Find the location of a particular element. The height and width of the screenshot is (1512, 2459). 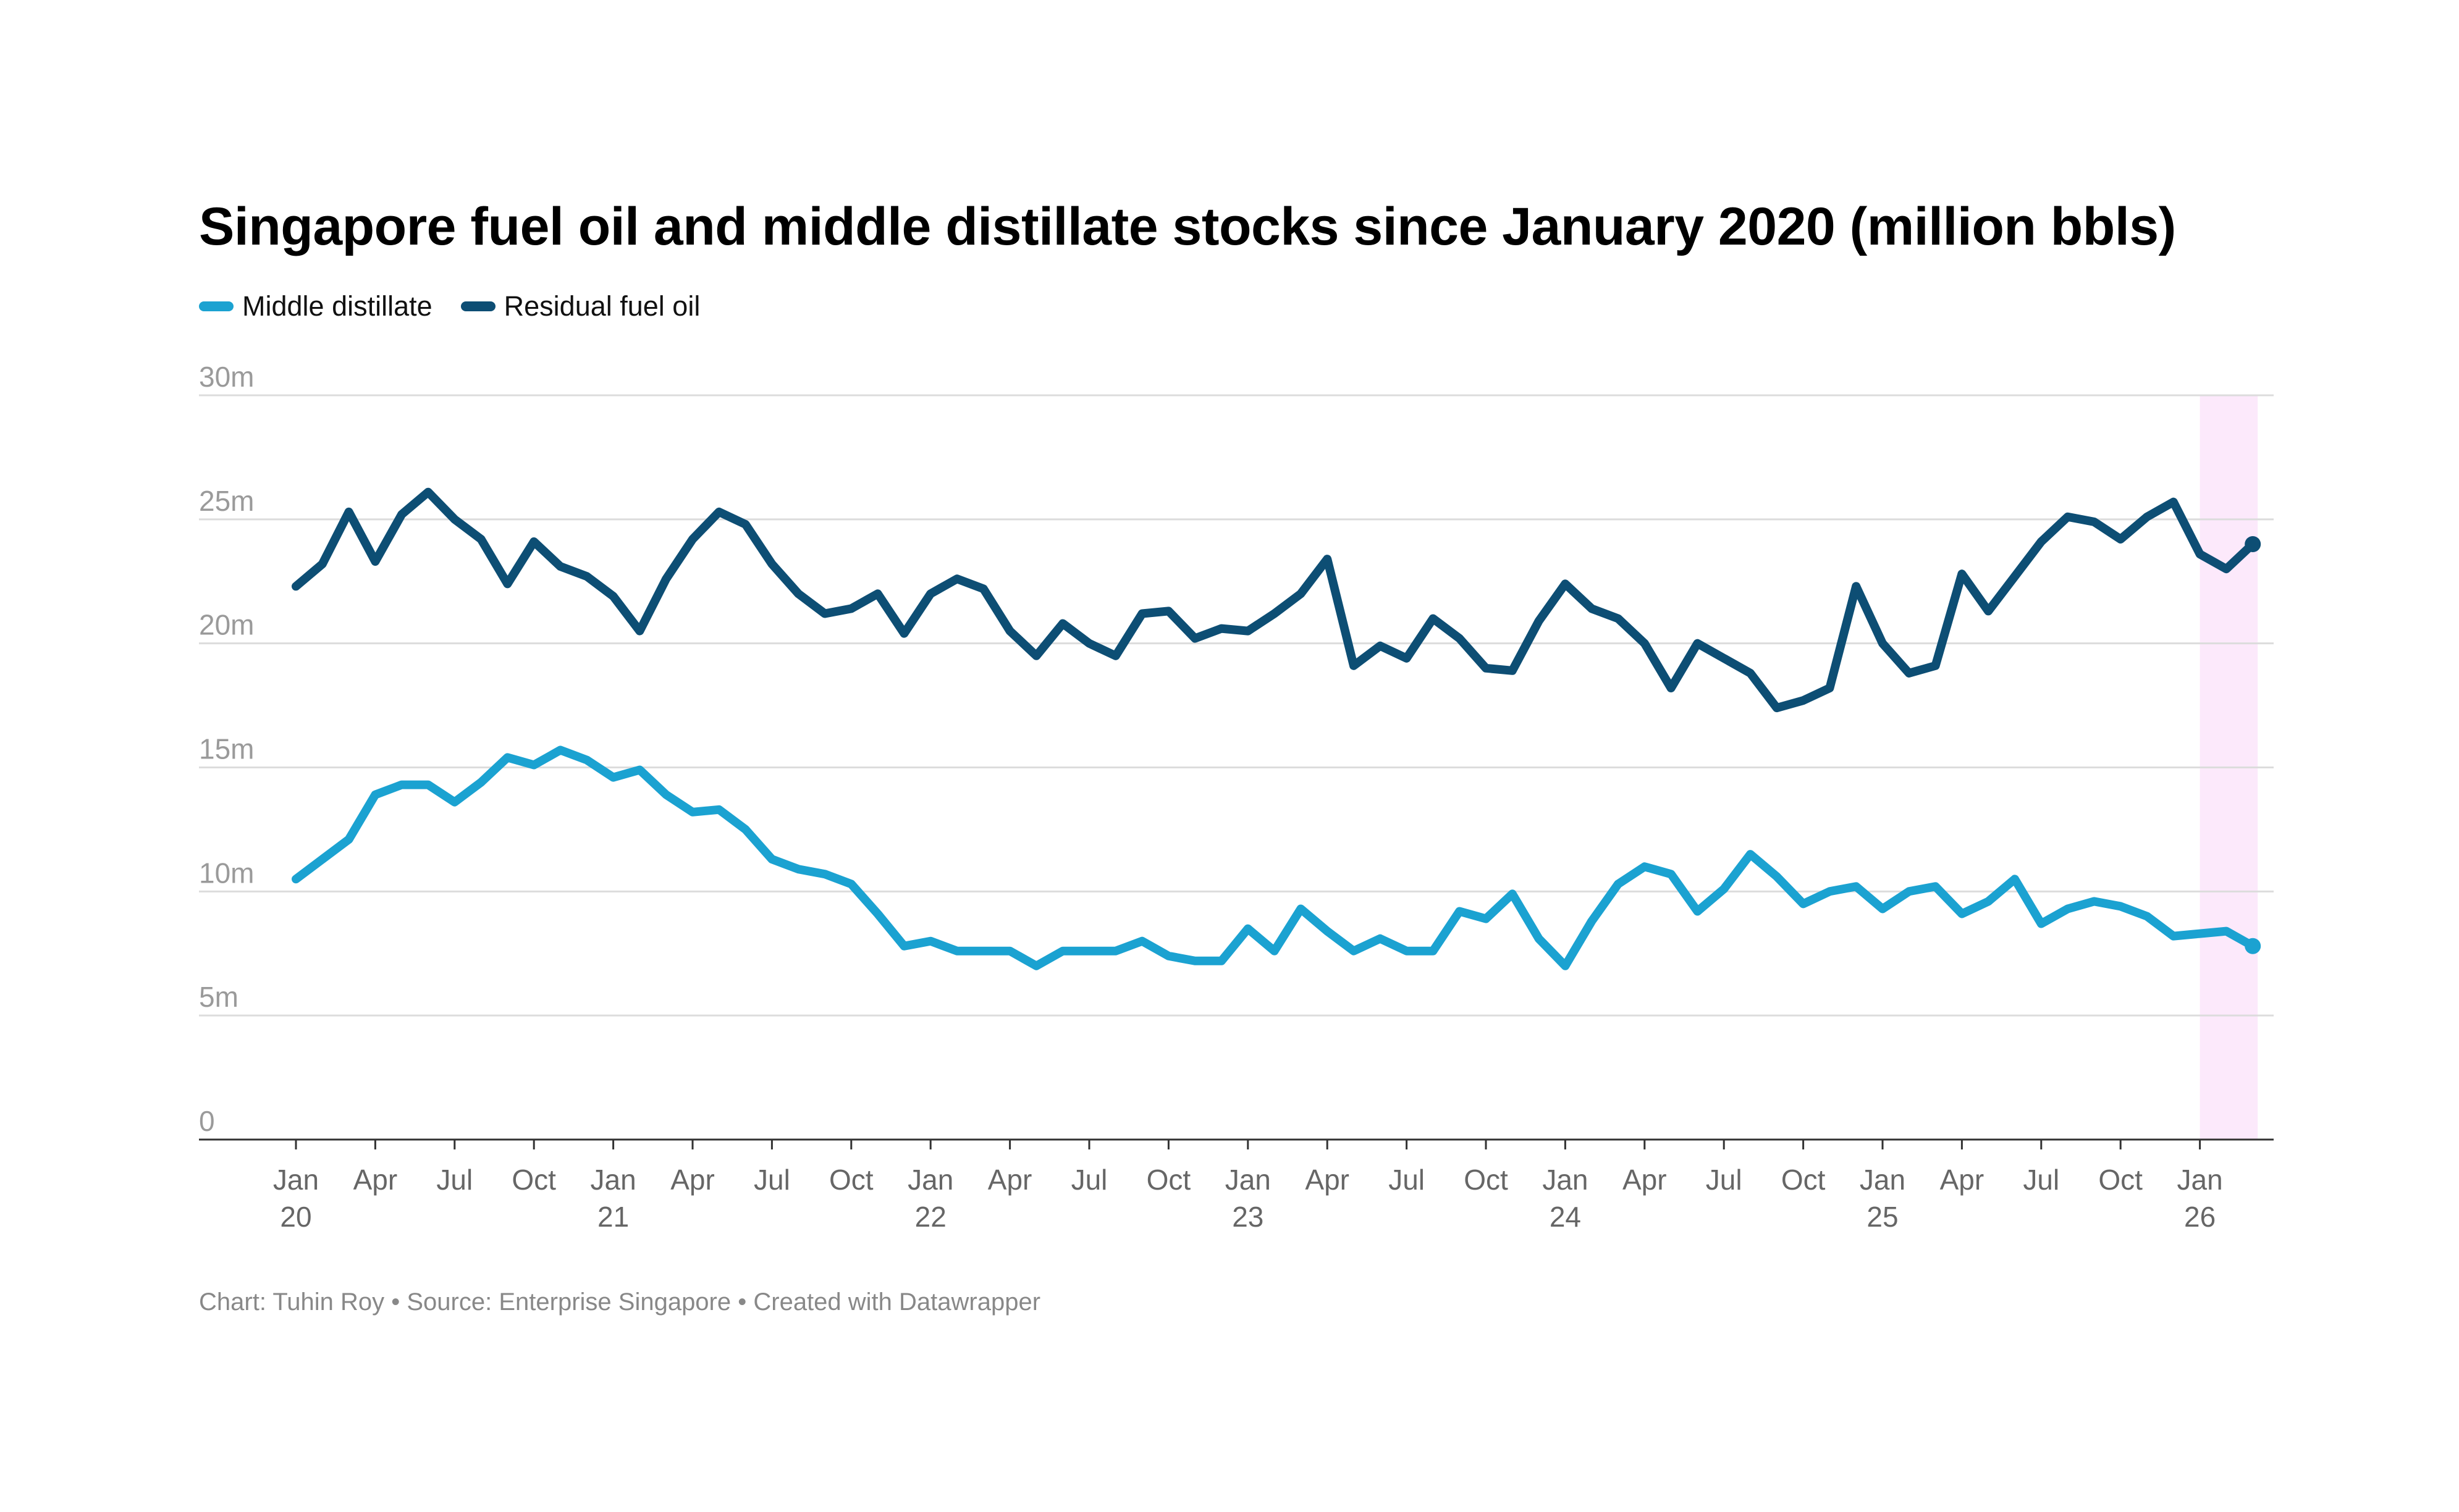

y-tick-label: 20m is located at coordinates (226, 625).